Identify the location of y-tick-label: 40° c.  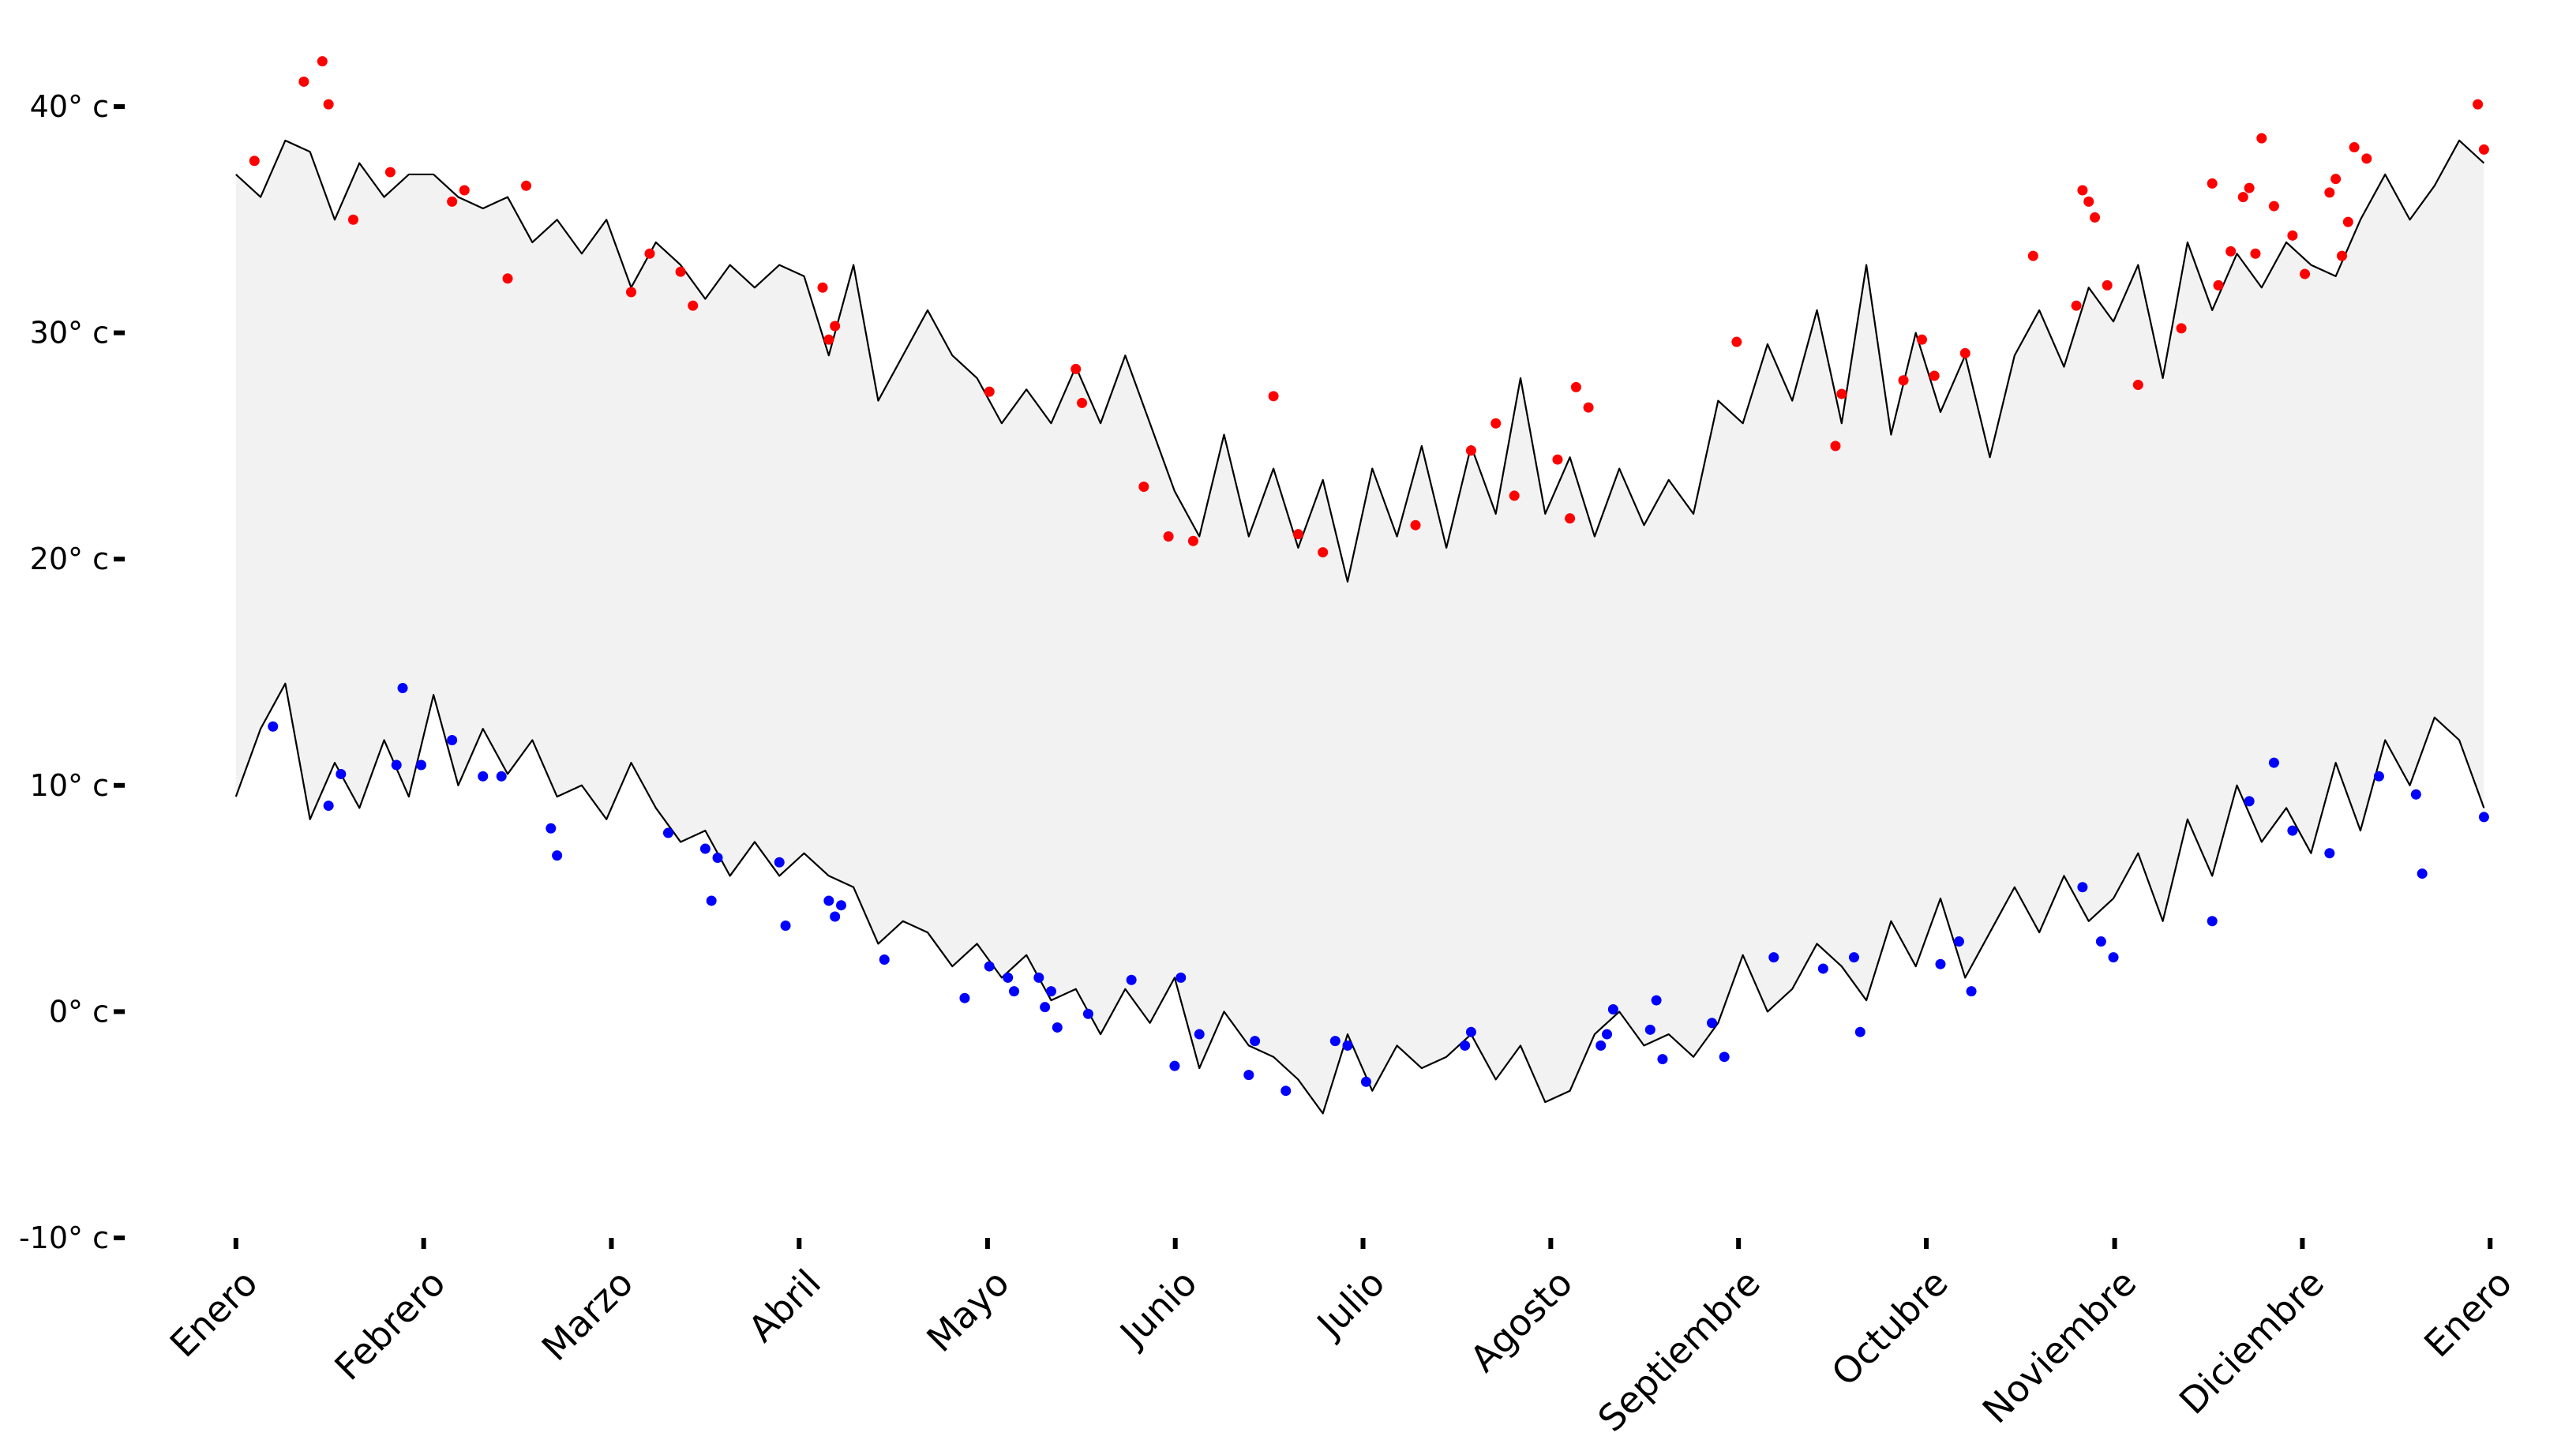
(69, 106).